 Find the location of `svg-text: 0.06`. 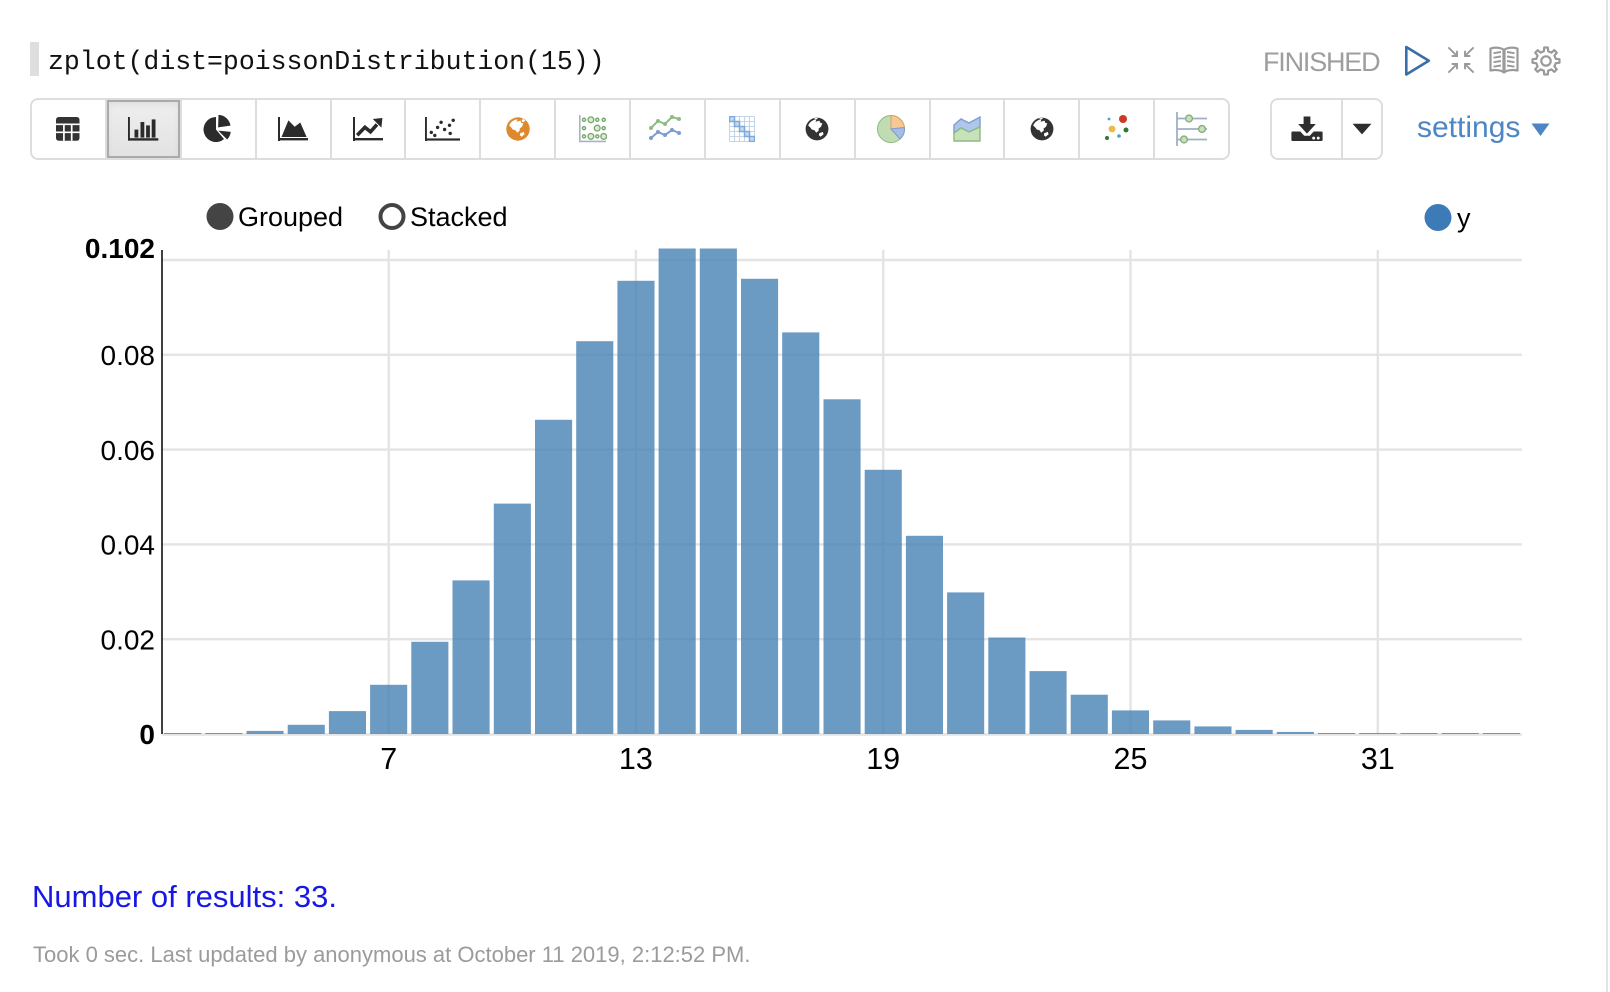

svg-text: 0.06 is located at coordinates (128, 450).